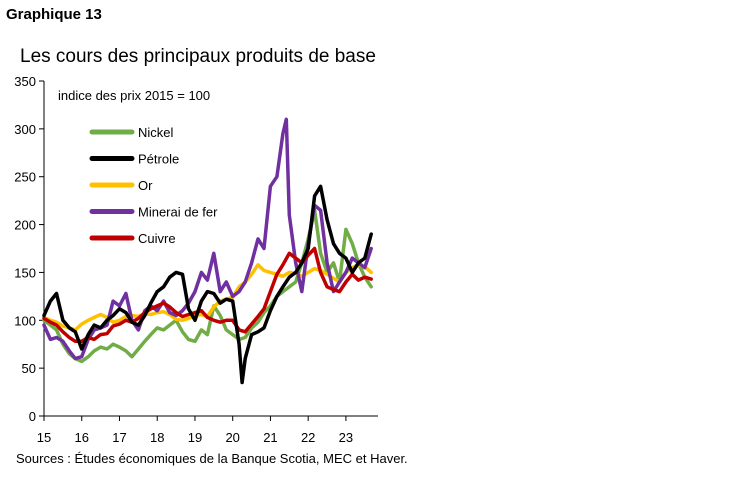 This screenshot has width=750, height=483. What do you see at coordinates (25, 177) in the screenshot?
I see `y-tick-label: 250` at bounding box center [25, 177].